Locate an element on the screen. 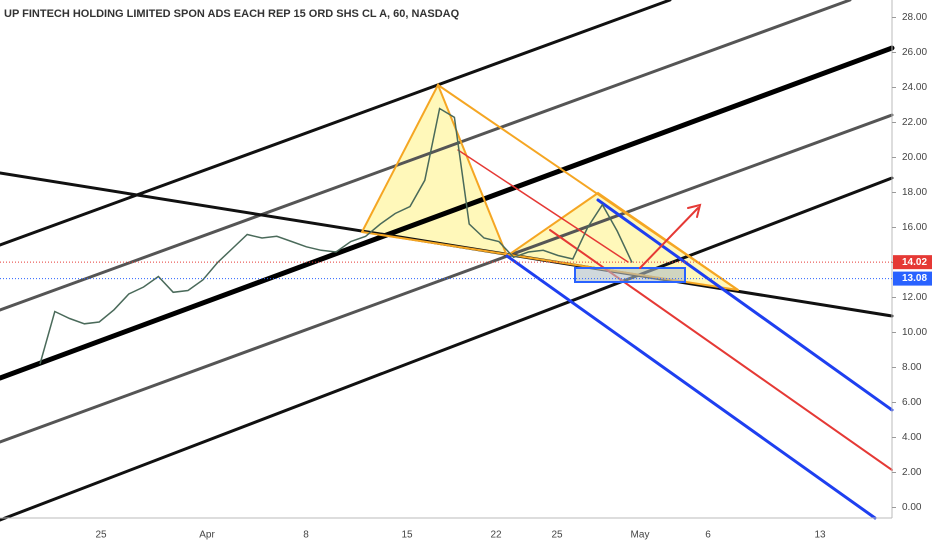 Image resolution: width=932 pixels, height=550 pixels. zone-box is located at coordinates (630, 275).